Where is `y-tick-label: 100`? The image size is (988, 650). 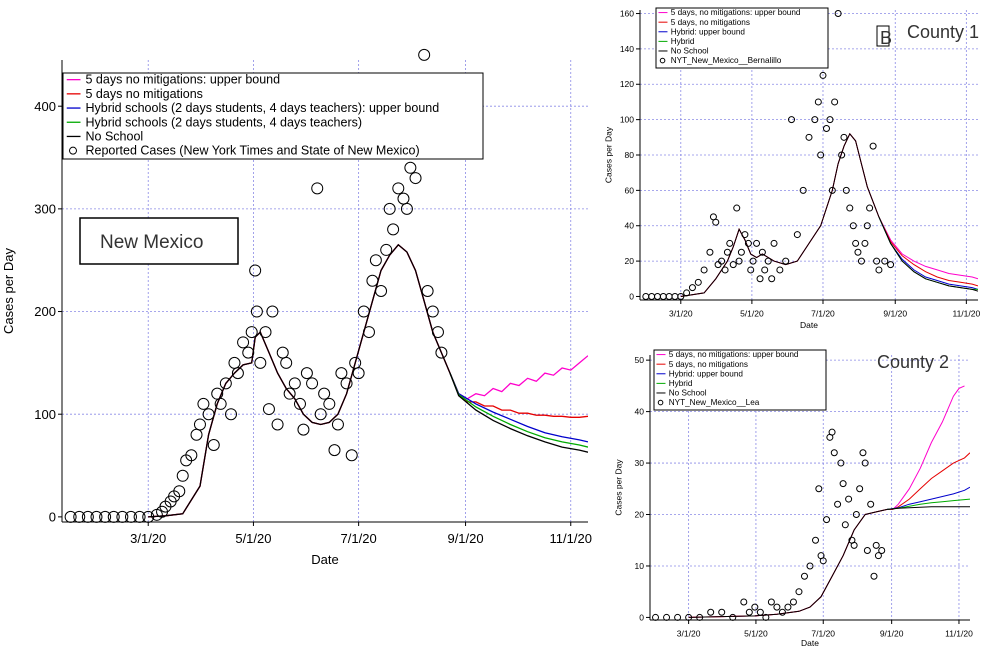
y-tick-label: 100 is located at coordinates (627, 120).